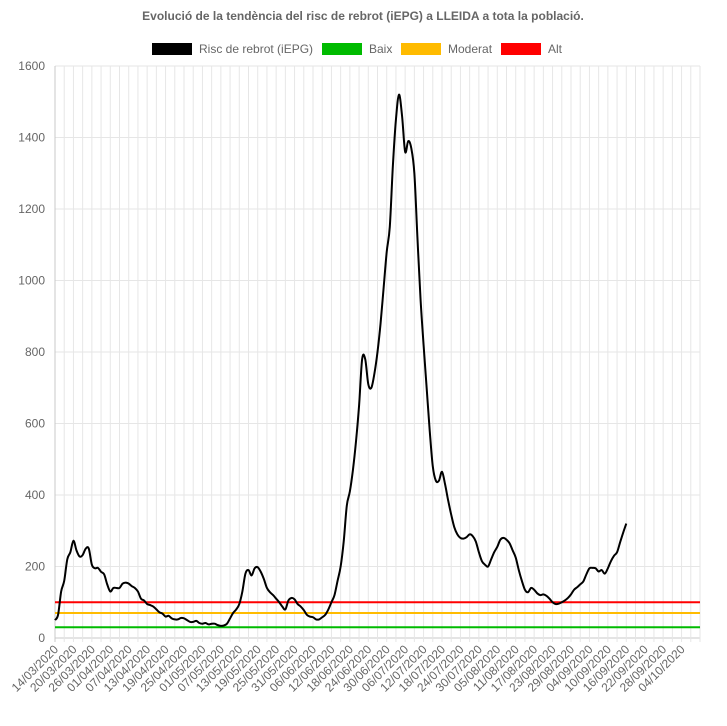 This screenshot has width=727, height=726. What do you see at coordinates (35, 495) in the screenshot?
I see `y-tick-label: 400` at bounding box center [35, 495].